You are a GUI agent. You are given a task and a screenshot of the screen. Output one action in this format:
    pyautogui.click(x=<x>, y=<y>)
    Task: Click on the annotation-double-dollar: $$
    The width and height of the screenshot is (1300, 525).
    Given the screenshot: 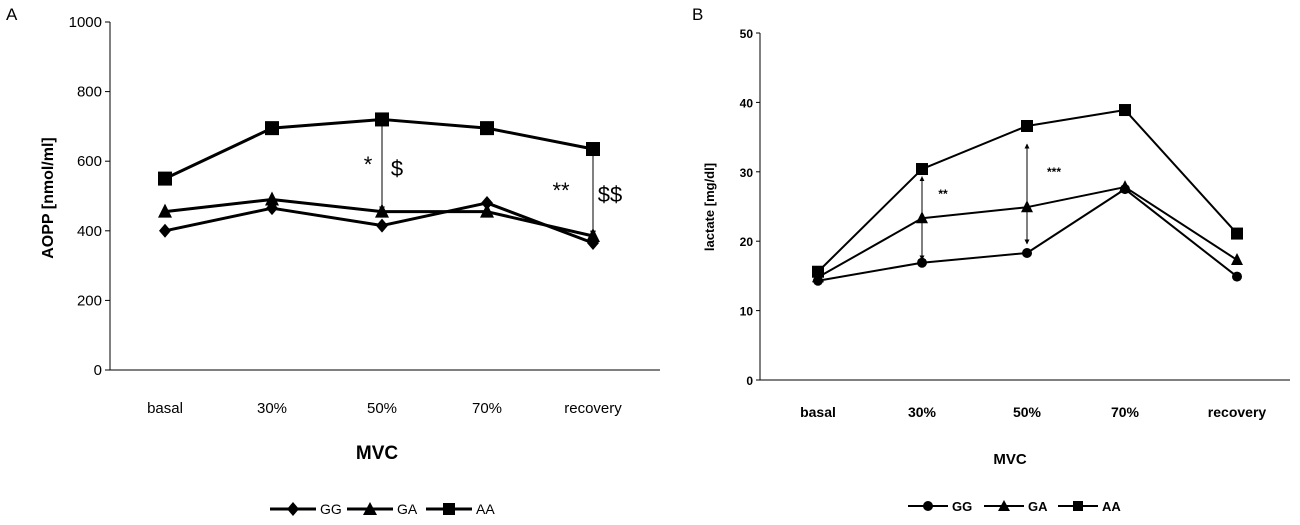 What is the action you would take?
    pyautogui.click(x=610, y=194)
    